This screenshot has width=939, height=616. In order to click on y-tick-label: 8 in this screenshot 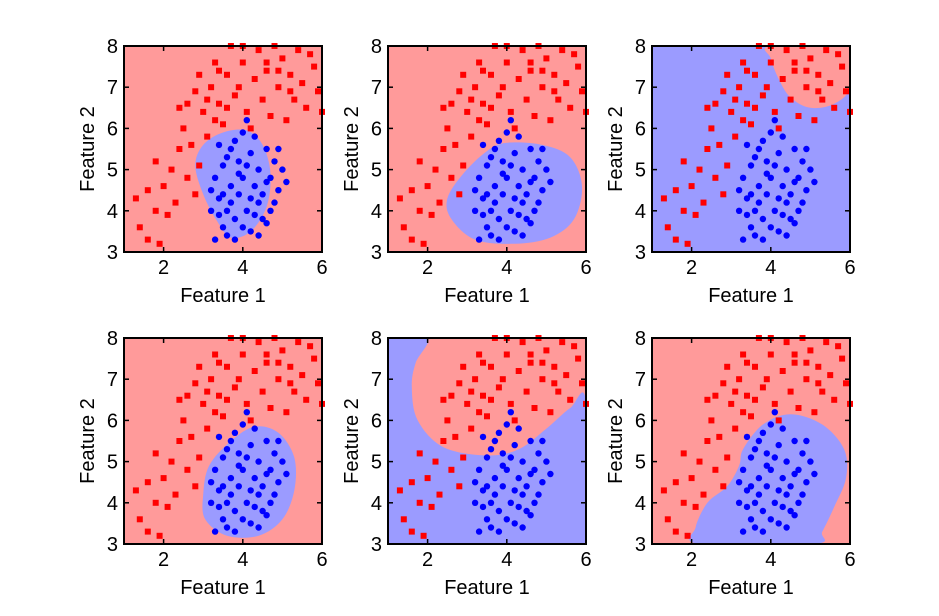, I will do `click(640, 339)`.